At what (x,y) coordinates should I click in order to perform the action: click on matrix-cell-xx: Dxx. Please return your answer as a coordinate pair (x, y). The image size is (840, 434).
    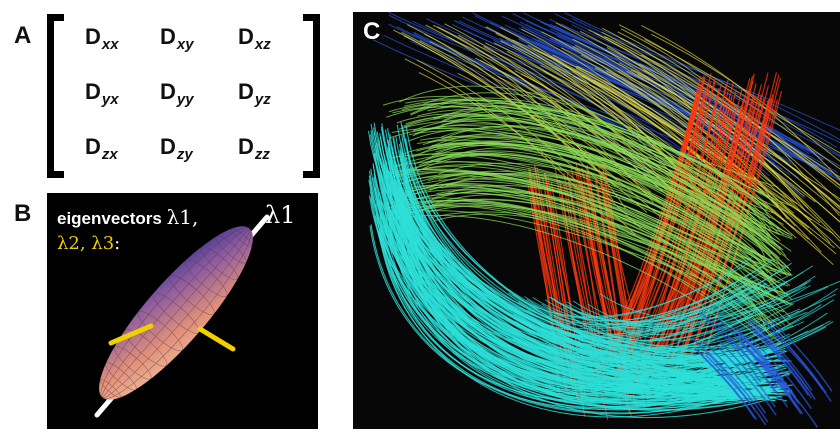
    Looking at the image, I should click on (102, 38).